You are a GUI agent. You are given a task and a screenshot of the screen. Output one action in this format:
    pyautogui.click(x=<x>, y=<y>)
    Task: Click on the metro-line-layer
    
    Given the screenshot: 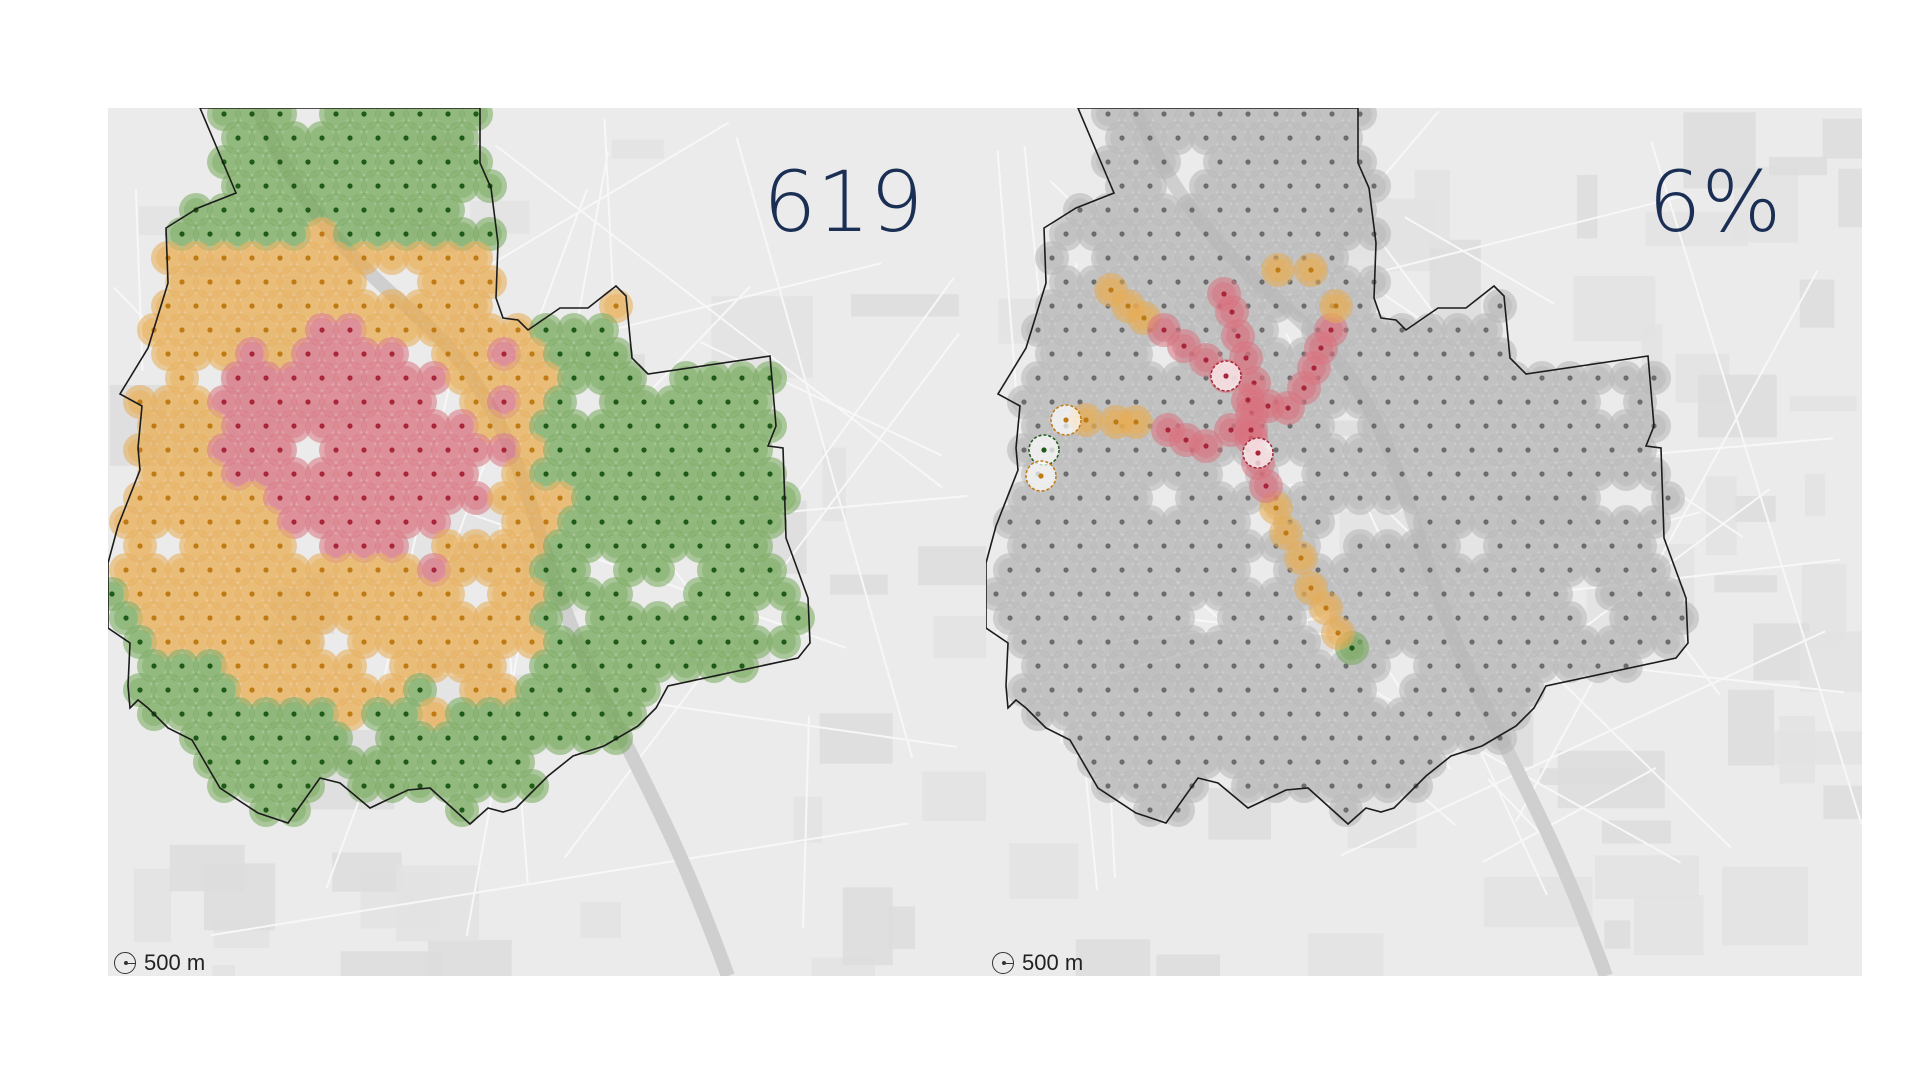 What is the action you would take?
    pyautogui.click(x=1197, y=459)
    